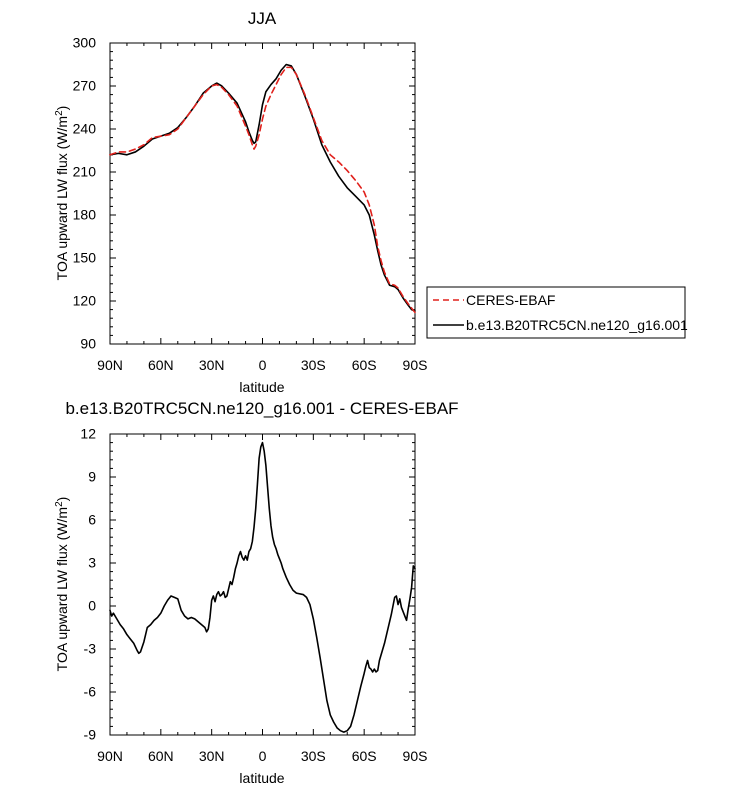  I want to click on y-tick-label: 210, so click(85, 172).